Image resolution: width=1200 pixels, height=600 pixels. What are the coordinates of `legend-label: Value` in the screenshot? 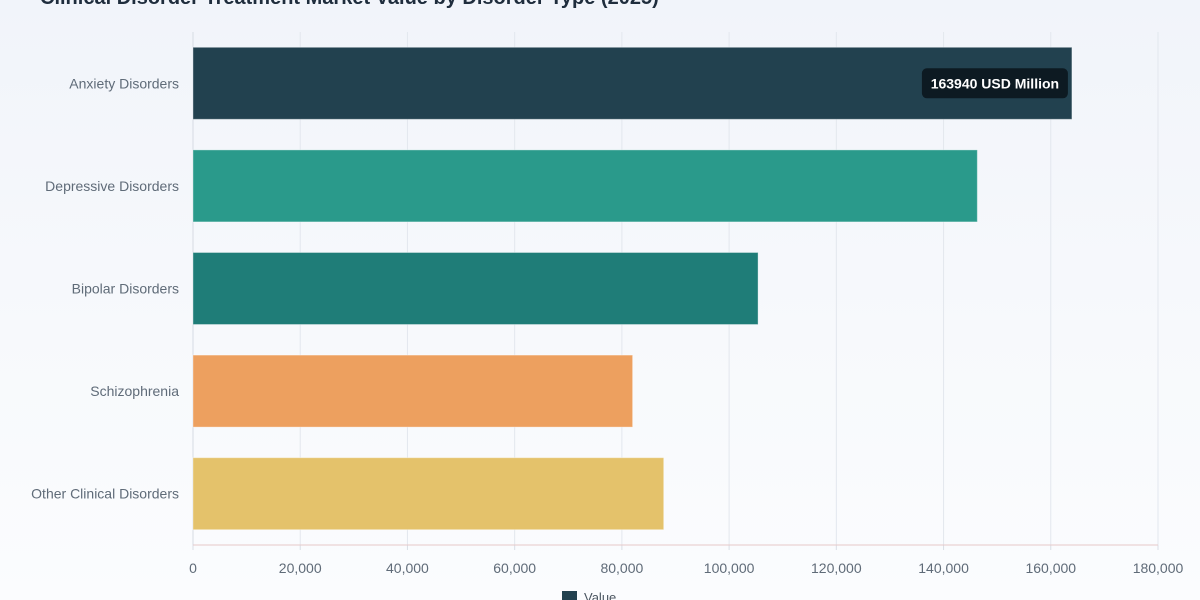 It's located at (600, 595).